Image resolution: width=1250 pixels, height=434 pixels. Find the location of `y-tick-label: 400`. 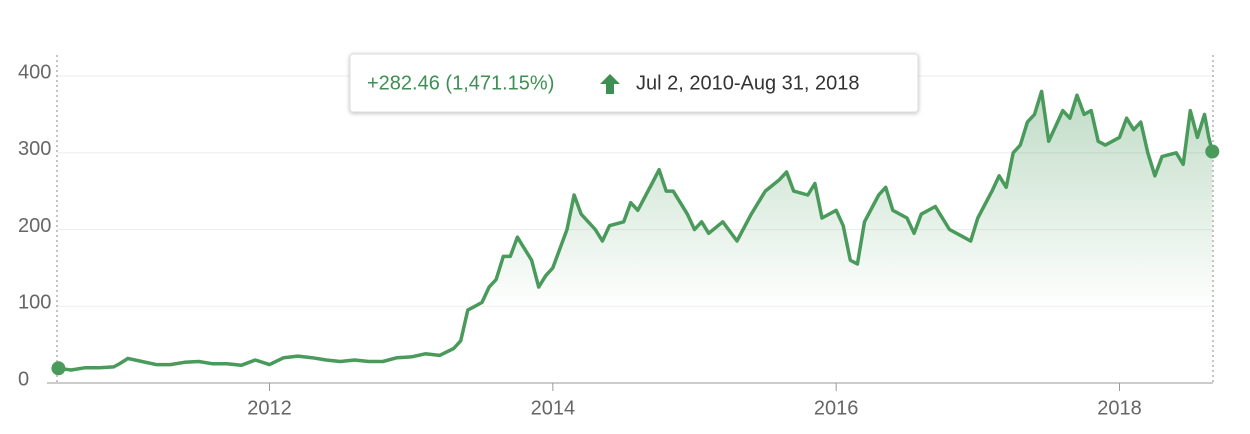

y-tick-label: 400 is located at coordinates (34, 72).